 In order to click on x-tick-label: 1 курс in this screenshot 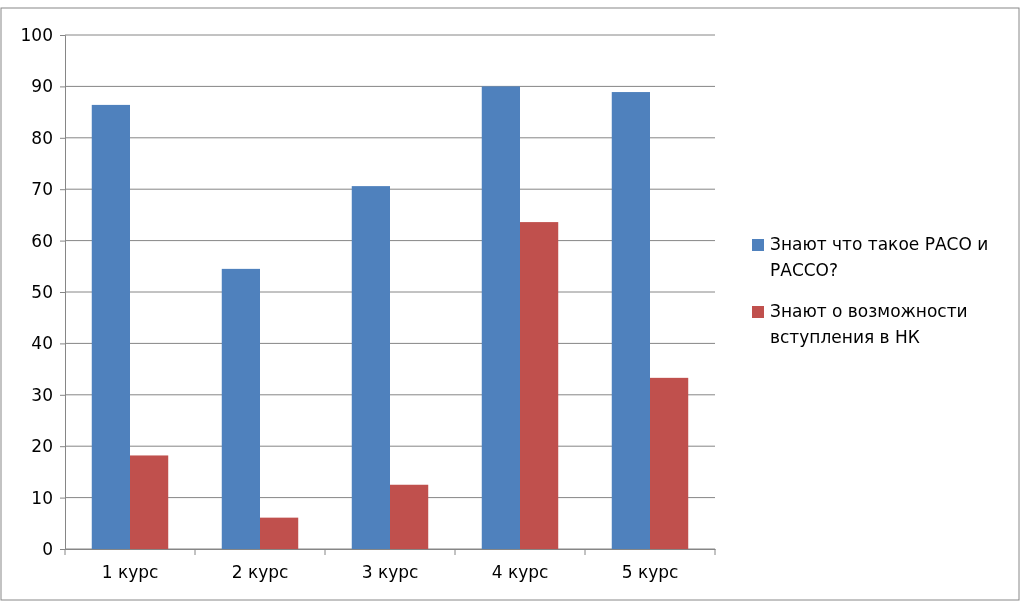, I will do `click(130, 571)`.